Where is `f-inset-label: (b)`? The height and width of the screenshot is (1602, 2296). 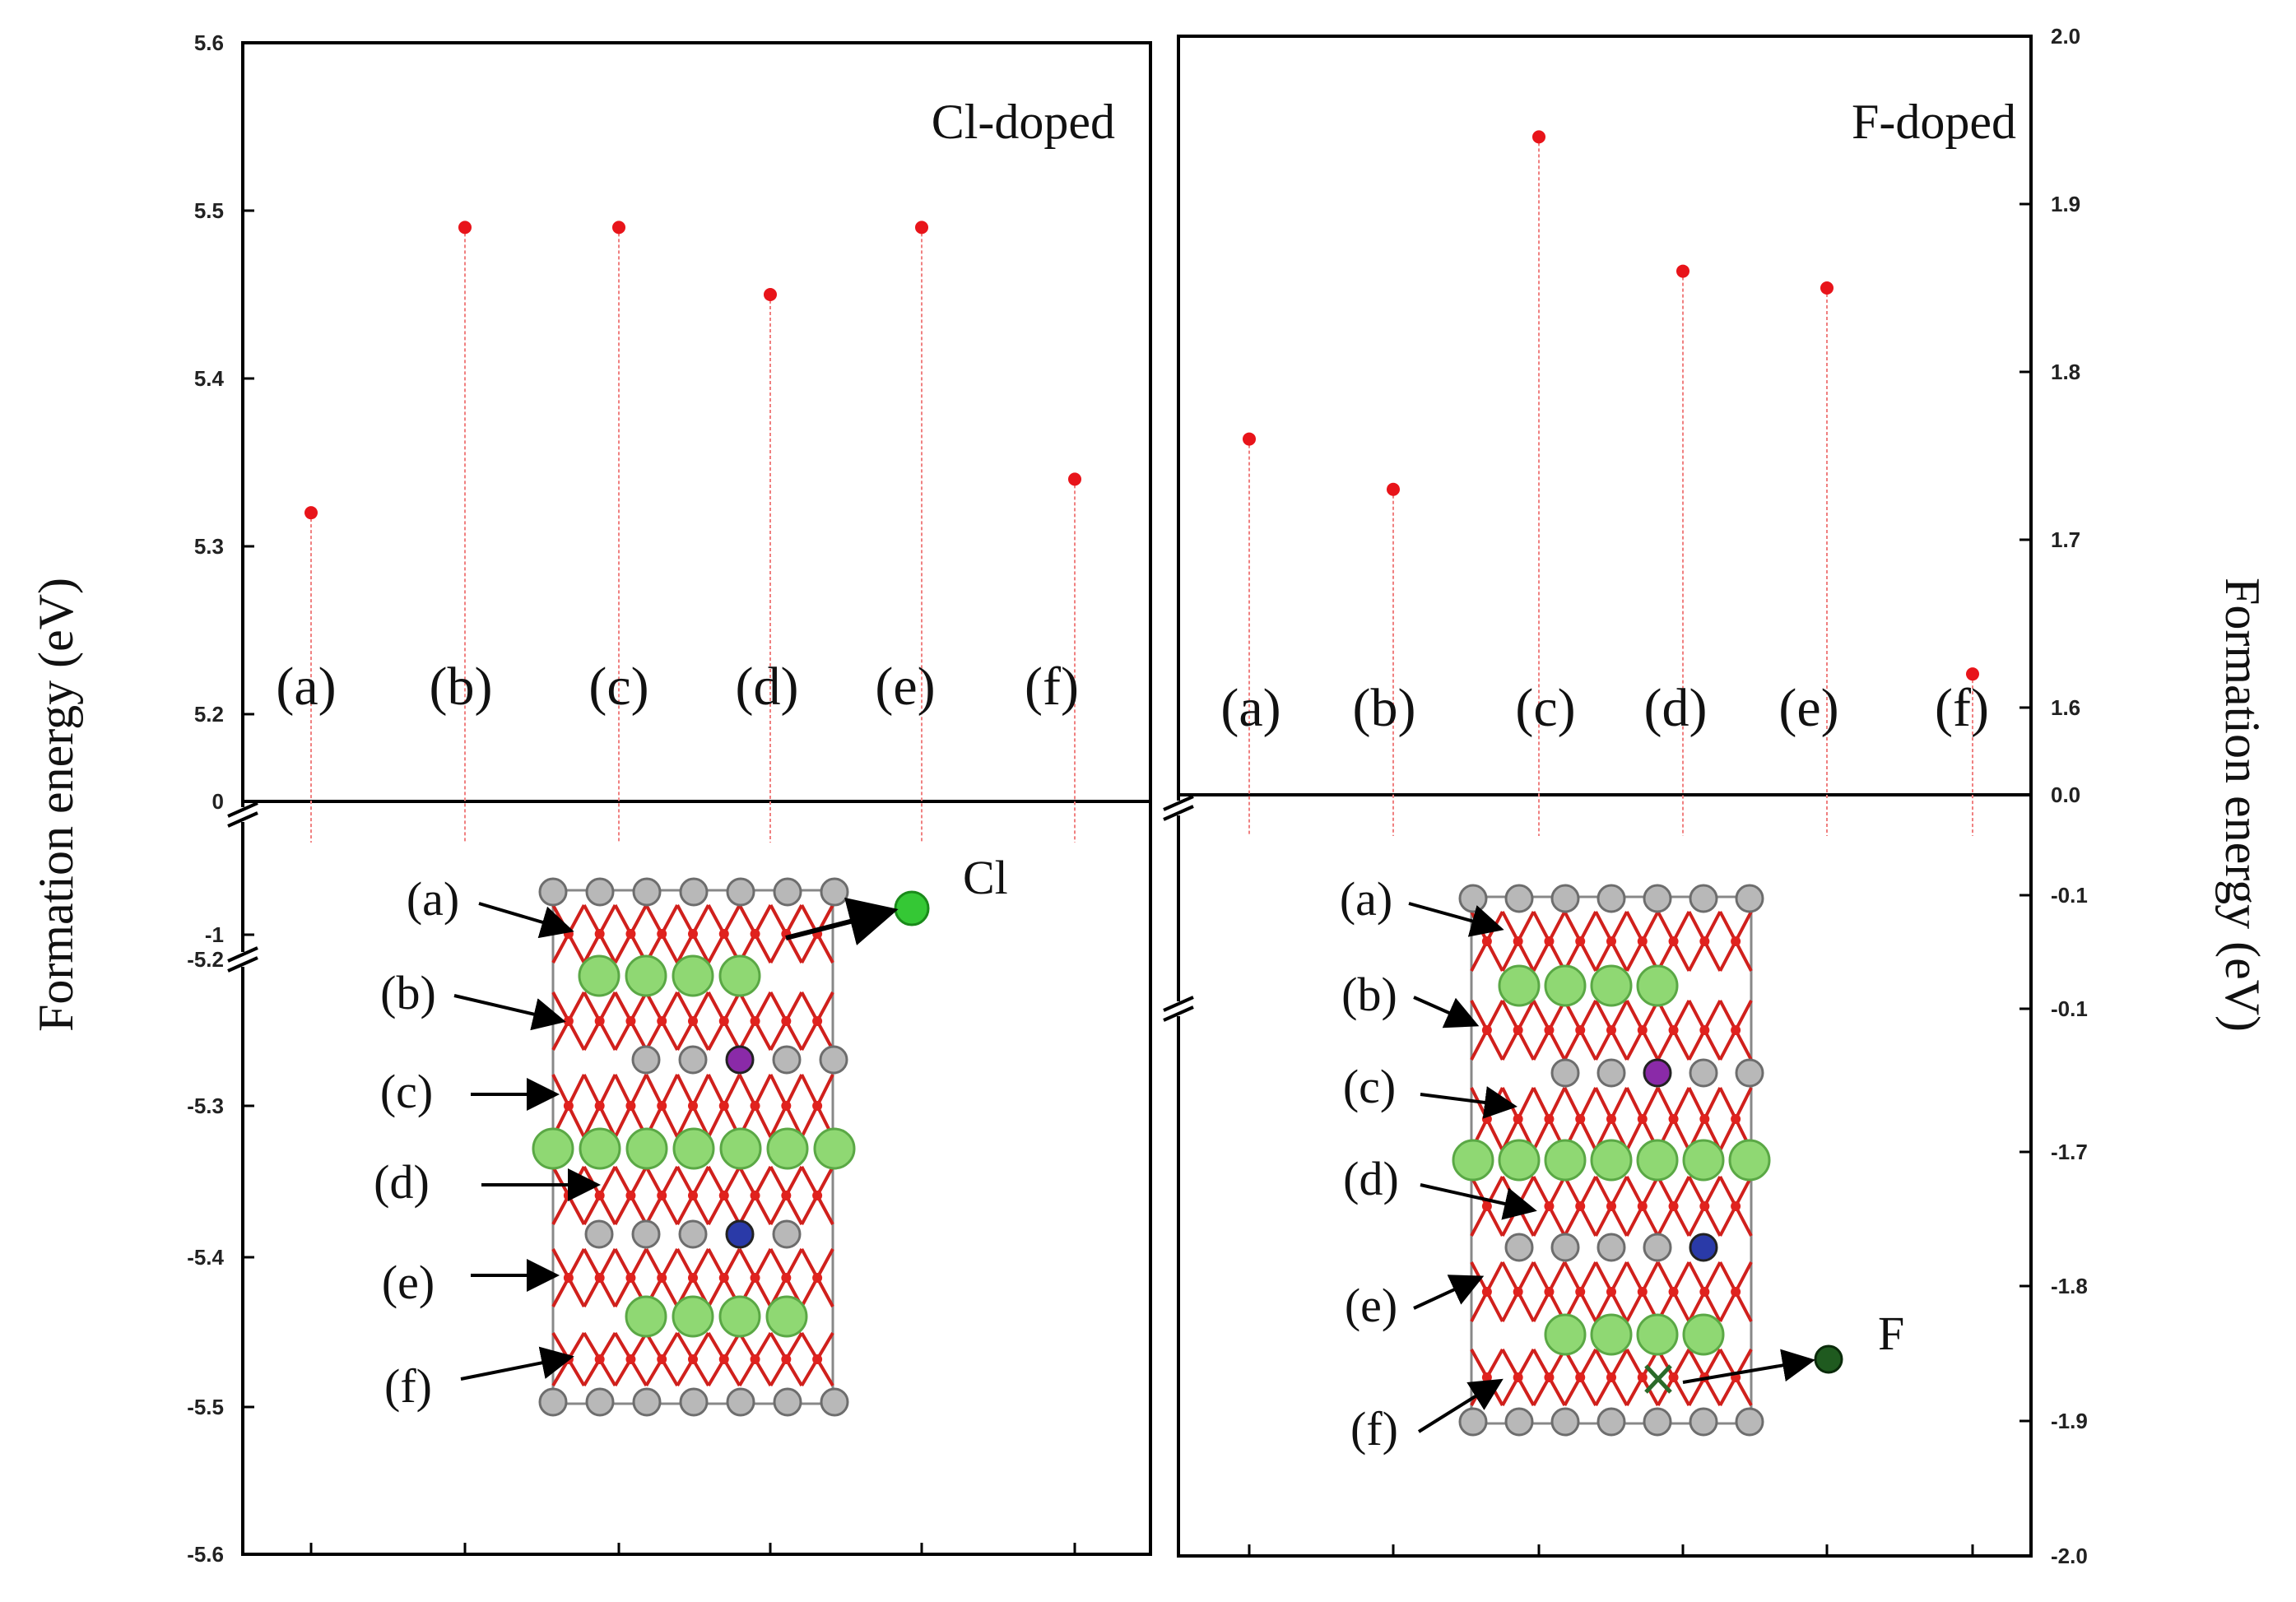 f-inset-label: (b) is located at coordinates (1369, 995).